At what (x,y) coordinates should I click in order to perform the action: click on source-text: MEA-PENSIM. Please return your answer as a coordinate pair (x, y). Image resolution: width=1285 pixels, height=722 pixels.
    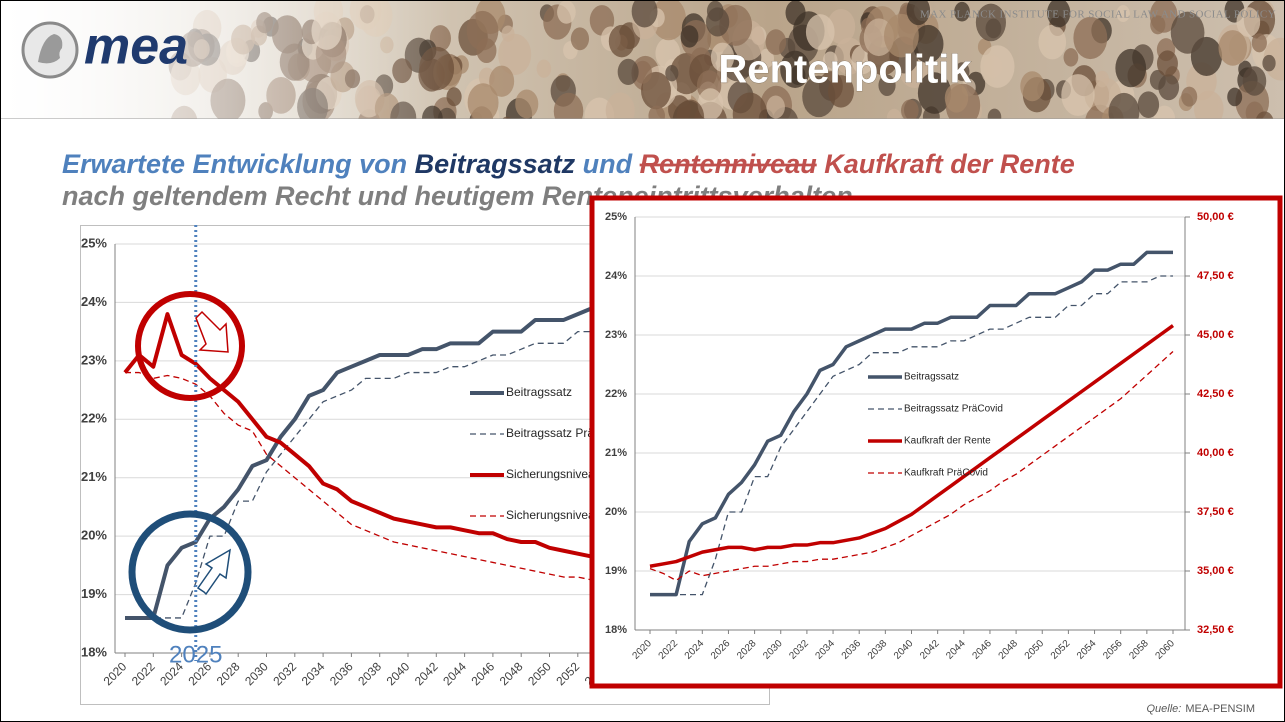
    Looking at the image, I should click on (1220, 709).